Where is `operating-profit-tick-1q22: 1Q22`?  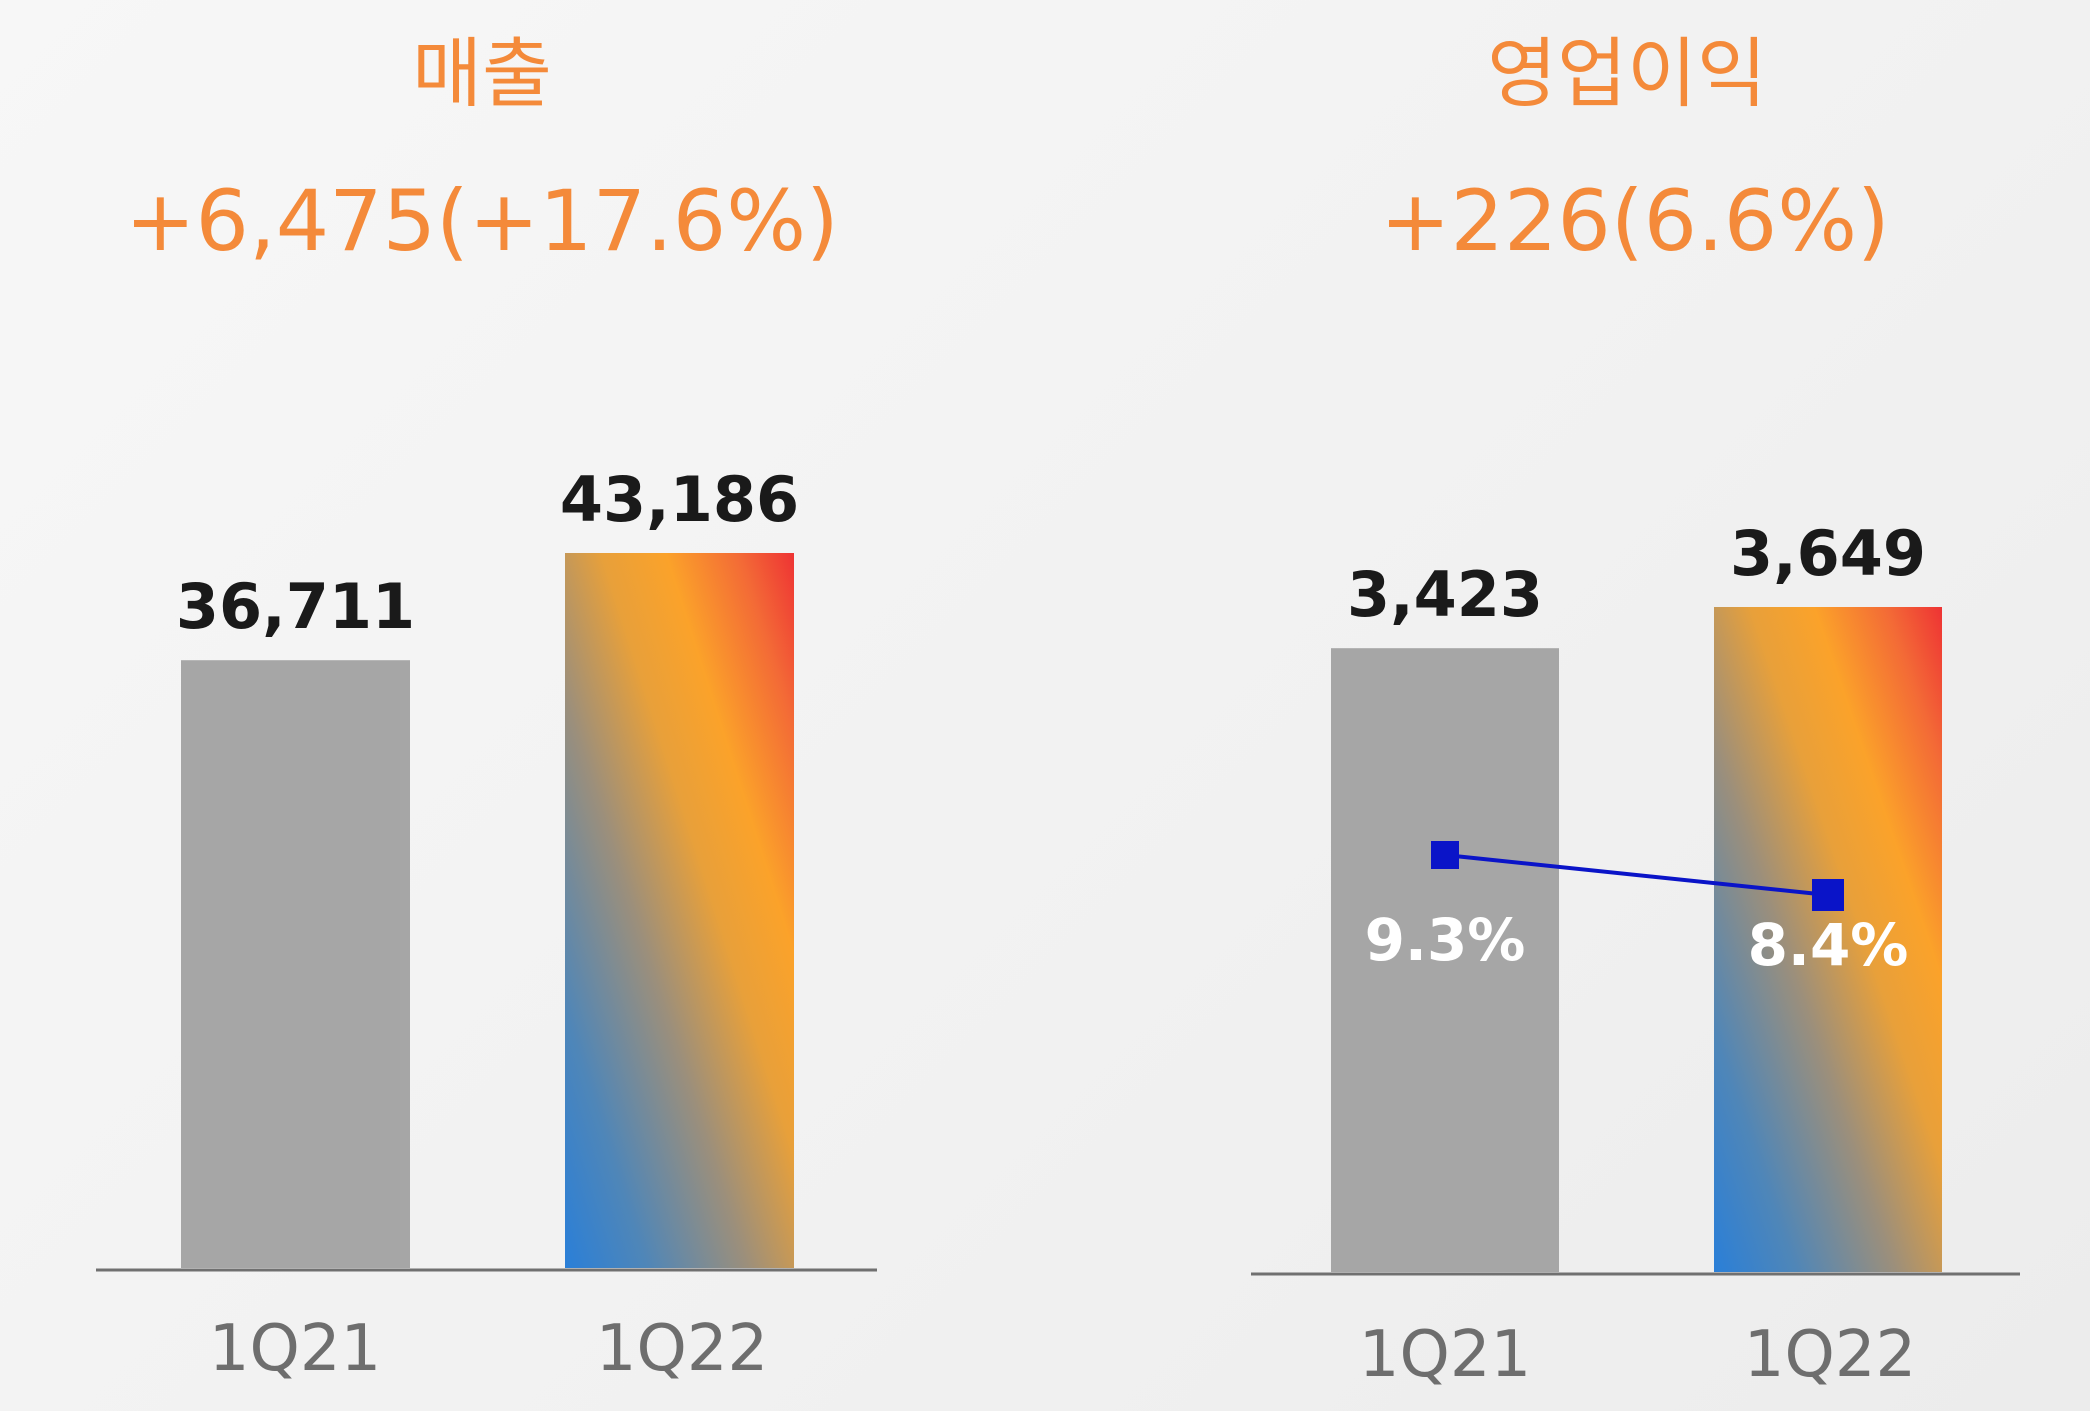
operating-profit-tick-1q22: 1Q22 is located at coordinates (1830, 1355).